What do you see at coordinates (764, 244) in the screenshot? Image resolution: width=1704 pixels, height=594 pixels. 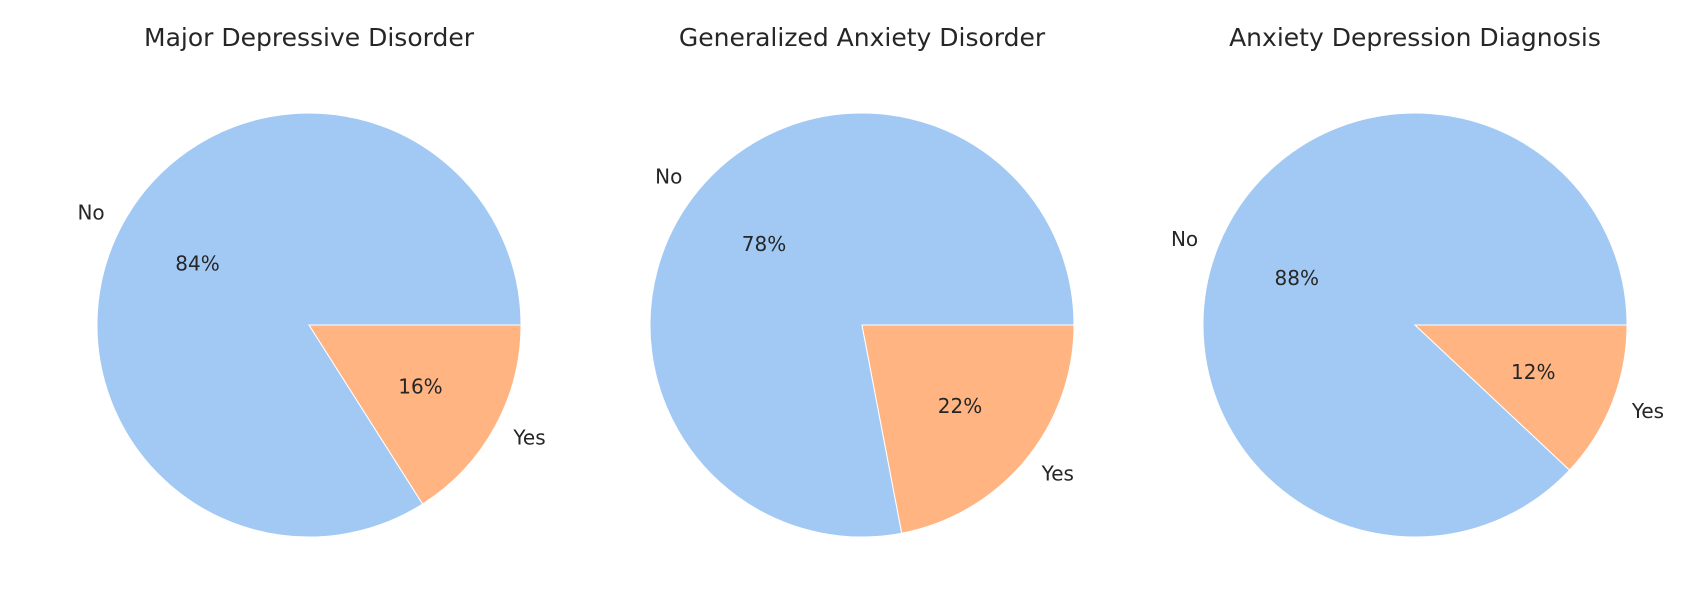 I see `pie-pct-label: 78%` at bounding box center [764, 244].